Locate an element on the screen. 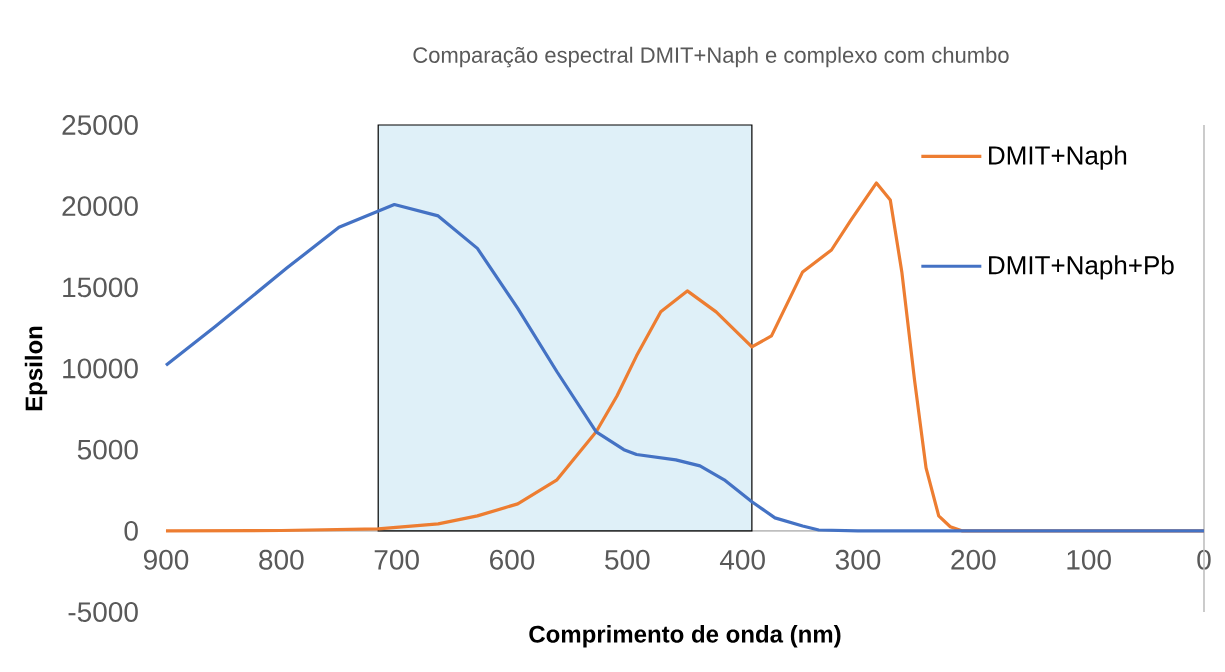  x-tick-label: 400 is located at coordinates (742, 559).